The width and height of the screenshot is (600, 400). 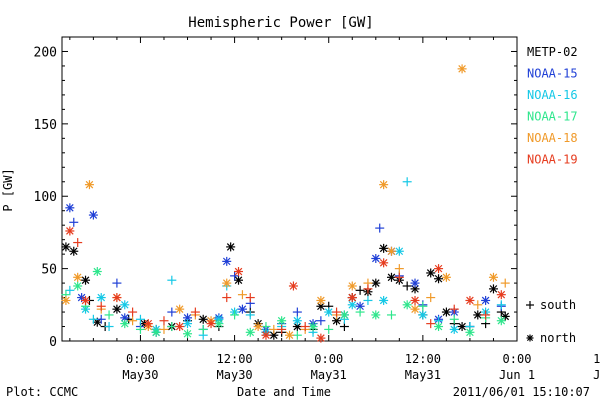 I want to click on y-tick-label: 50, so click(x=49, y=270).